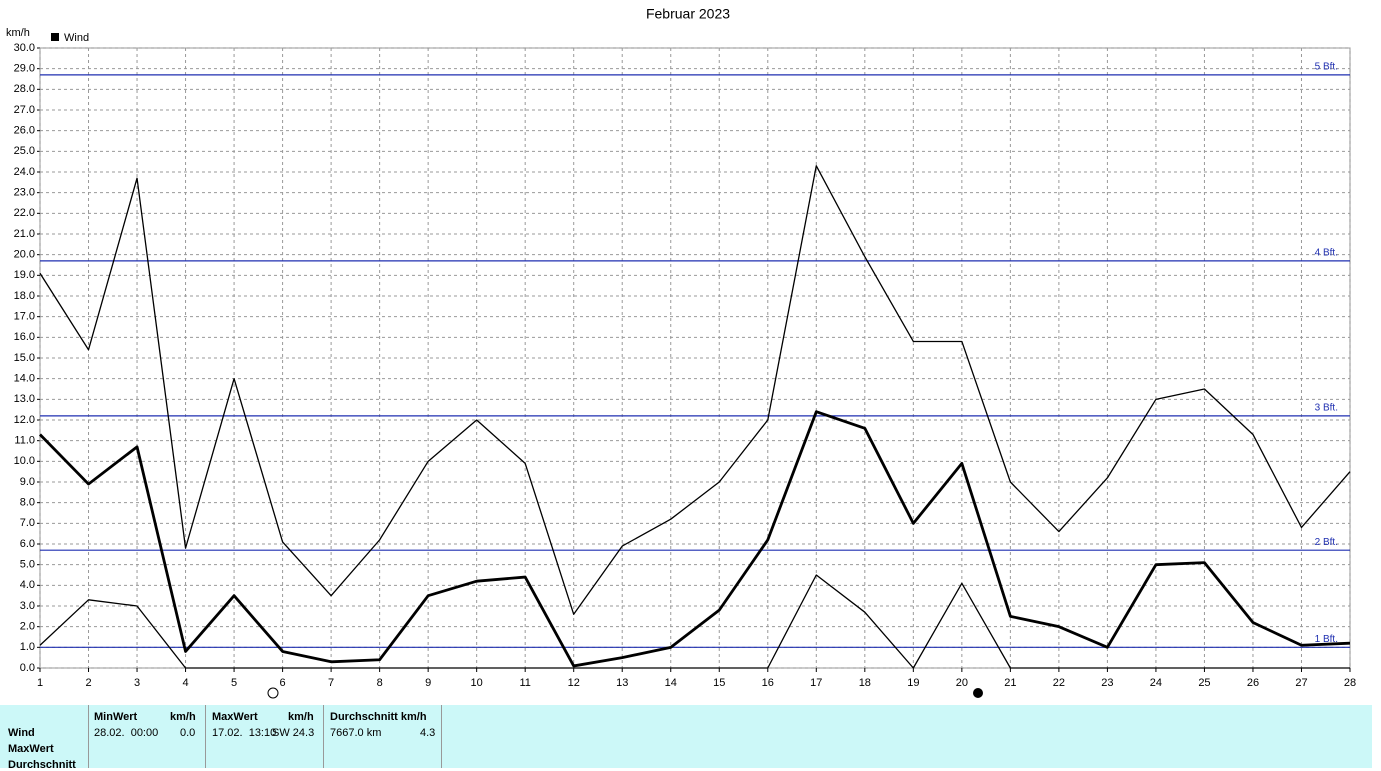 This screenshot has height=771, width=1381. I want to click on legend-swatch, so click(55, 37).